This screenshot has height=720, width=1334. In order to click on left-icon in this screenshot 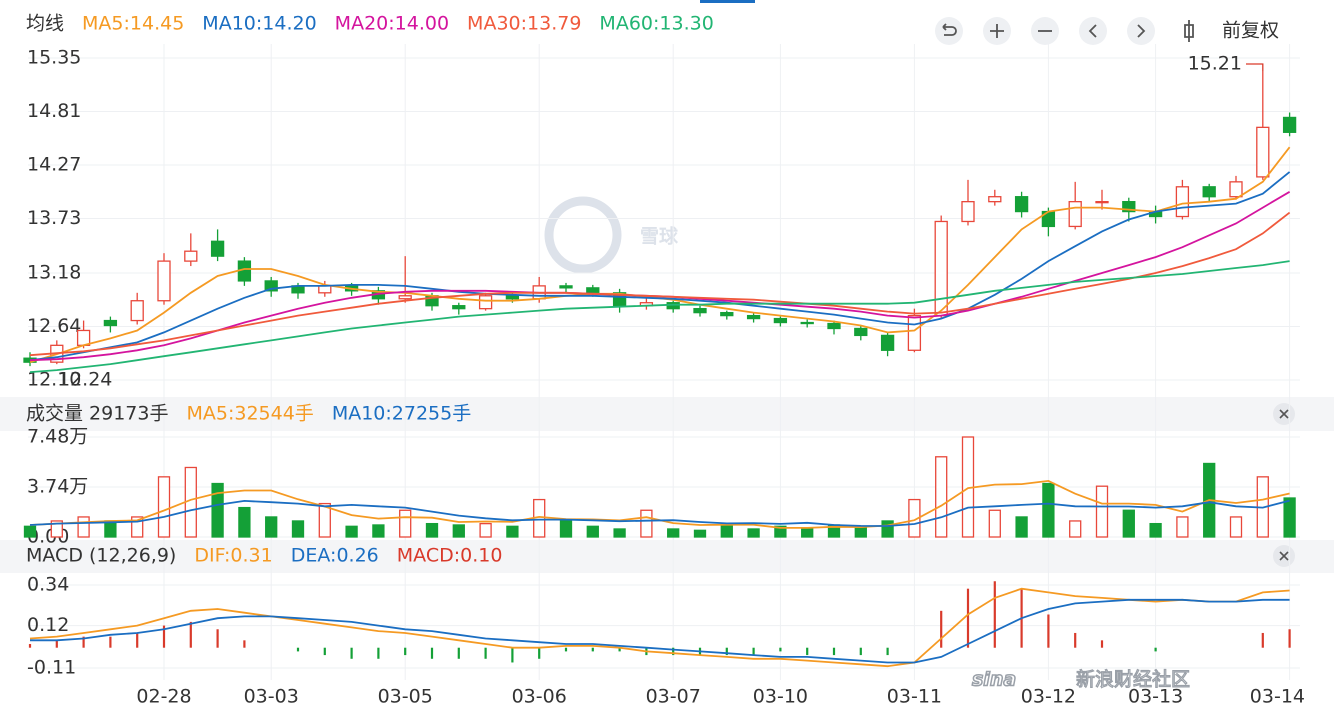, I will do `click(1092, 31)`.